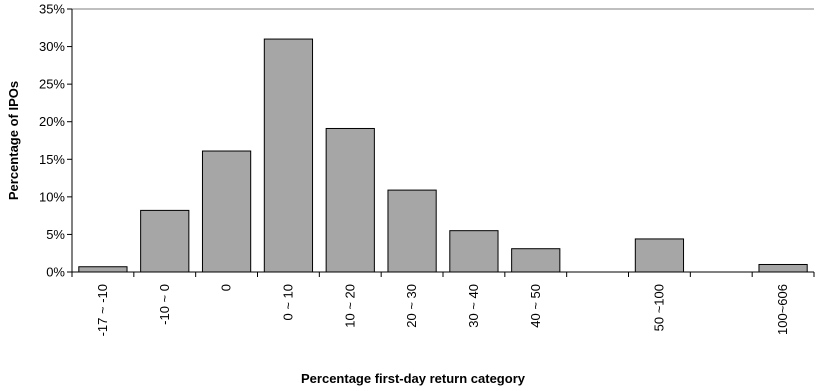  What do you see at coordinates (52, 46) in the screenshot?
I see `y-tick-label: 30%` at bounding box center [52, 46].